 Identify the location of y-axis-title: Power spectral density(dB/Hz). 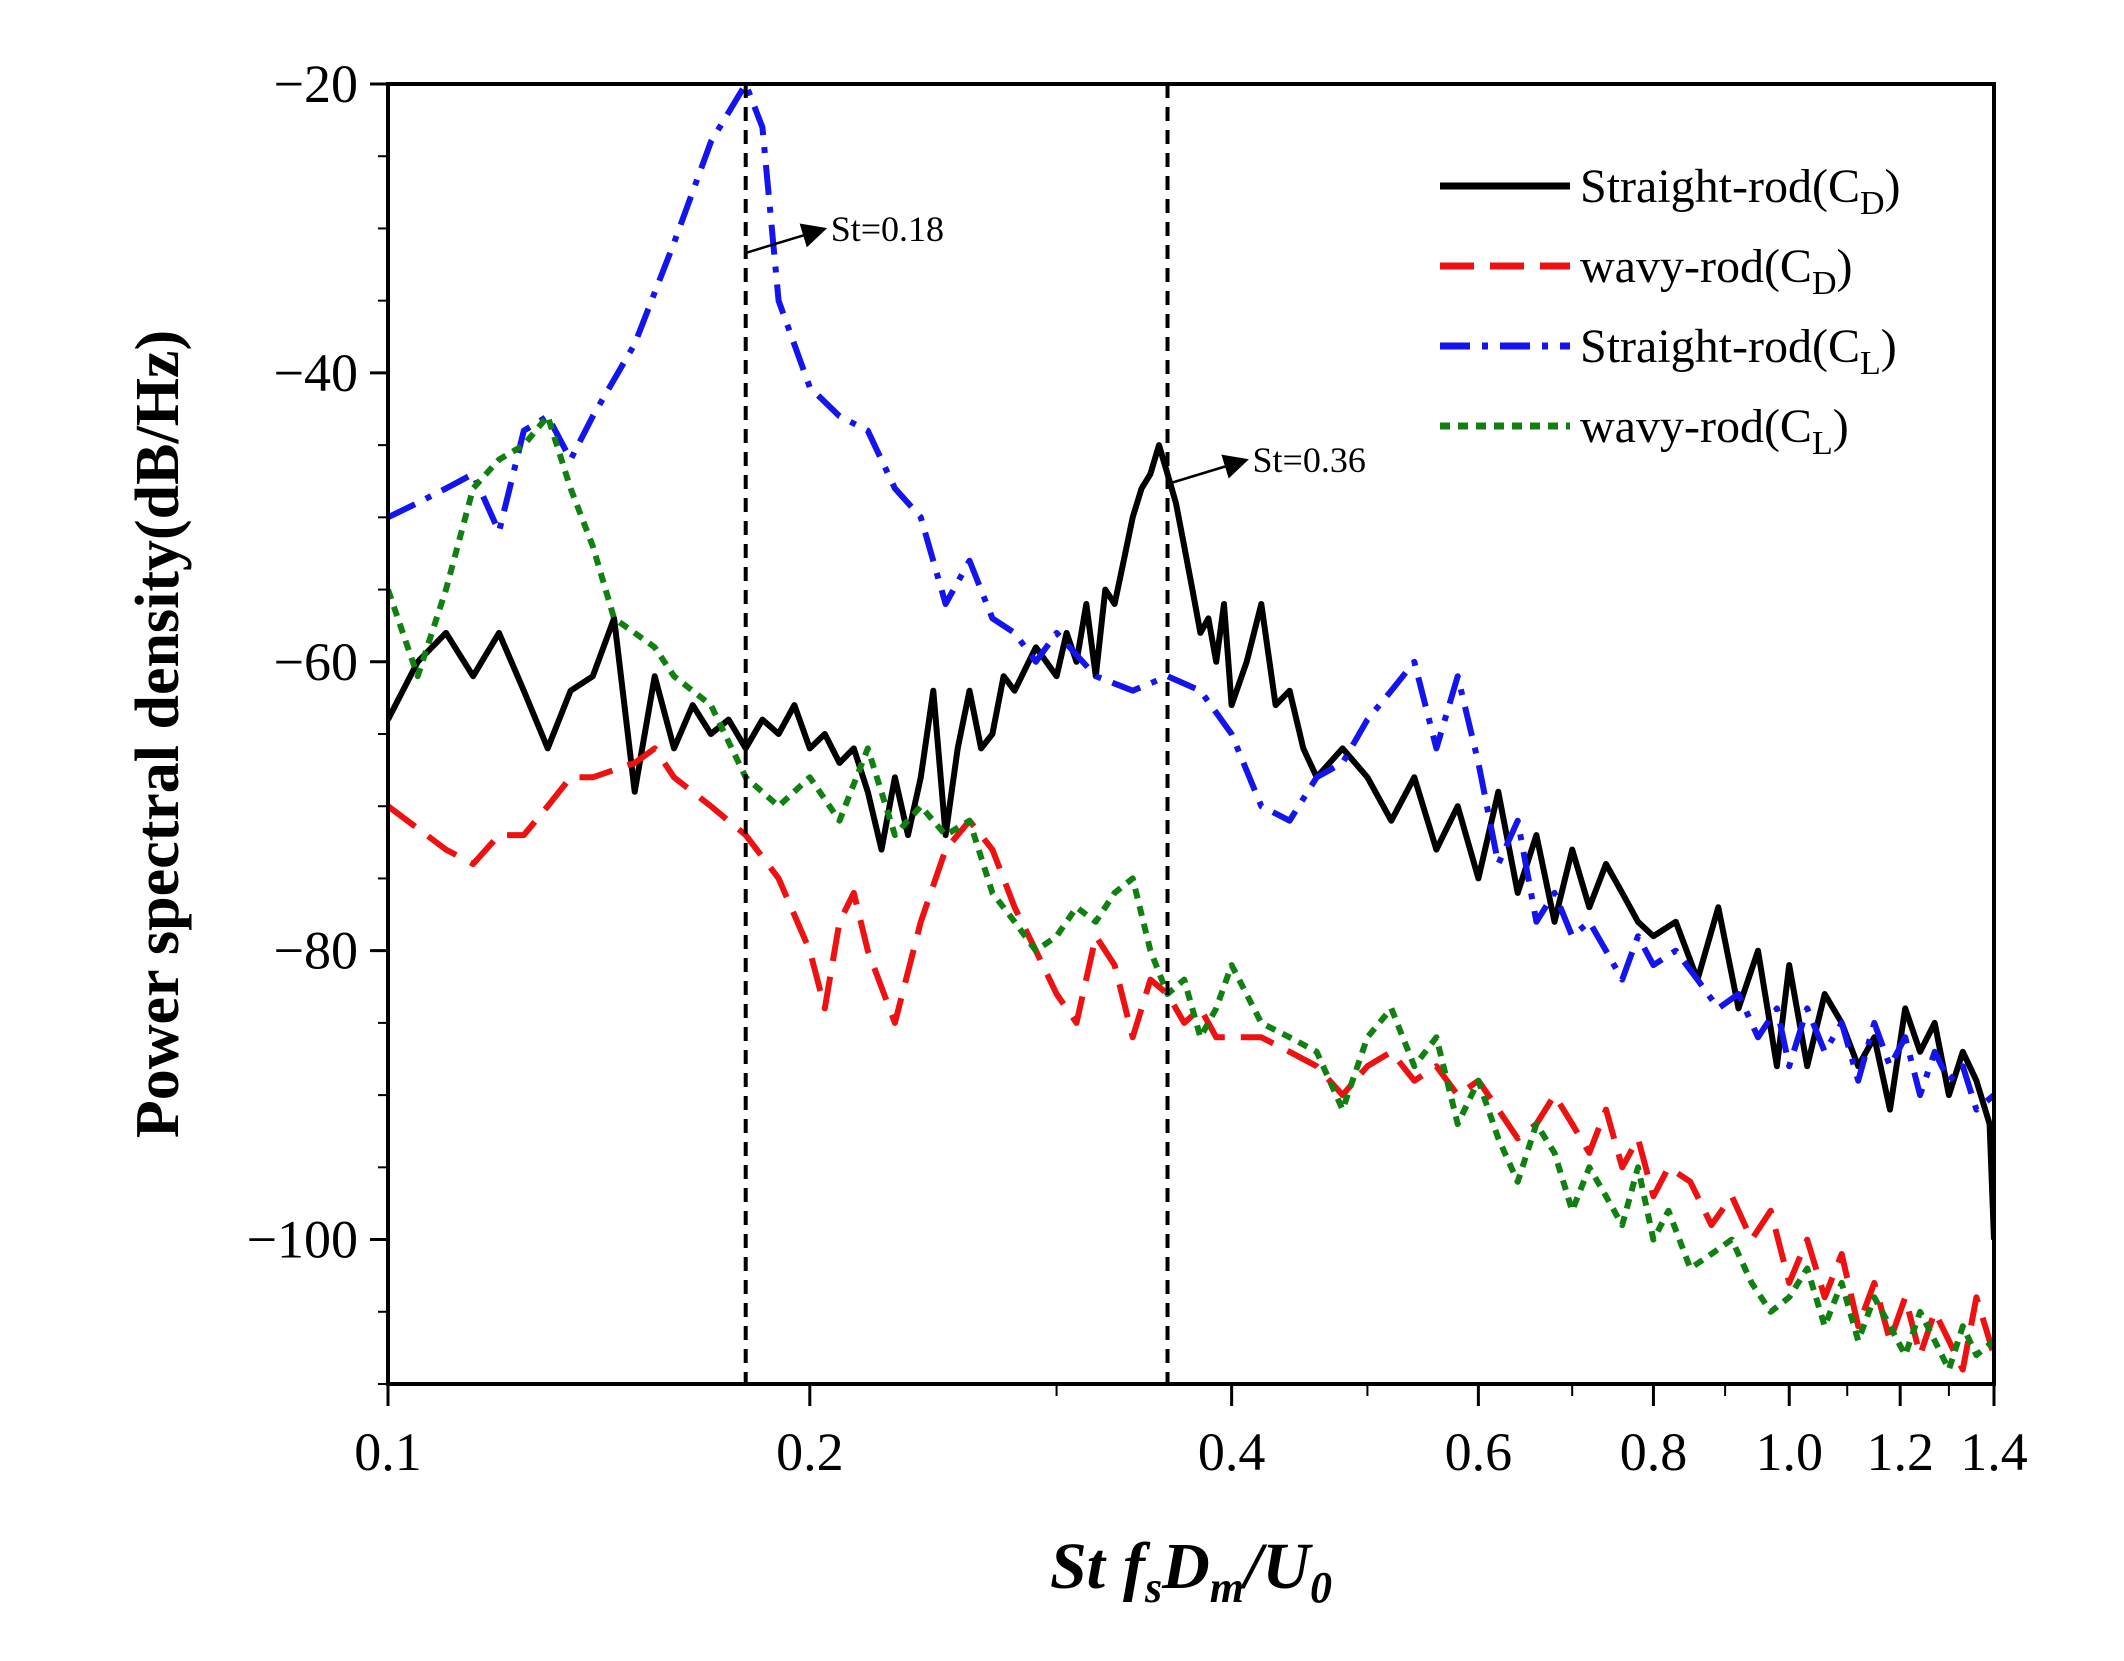
(158, 734).